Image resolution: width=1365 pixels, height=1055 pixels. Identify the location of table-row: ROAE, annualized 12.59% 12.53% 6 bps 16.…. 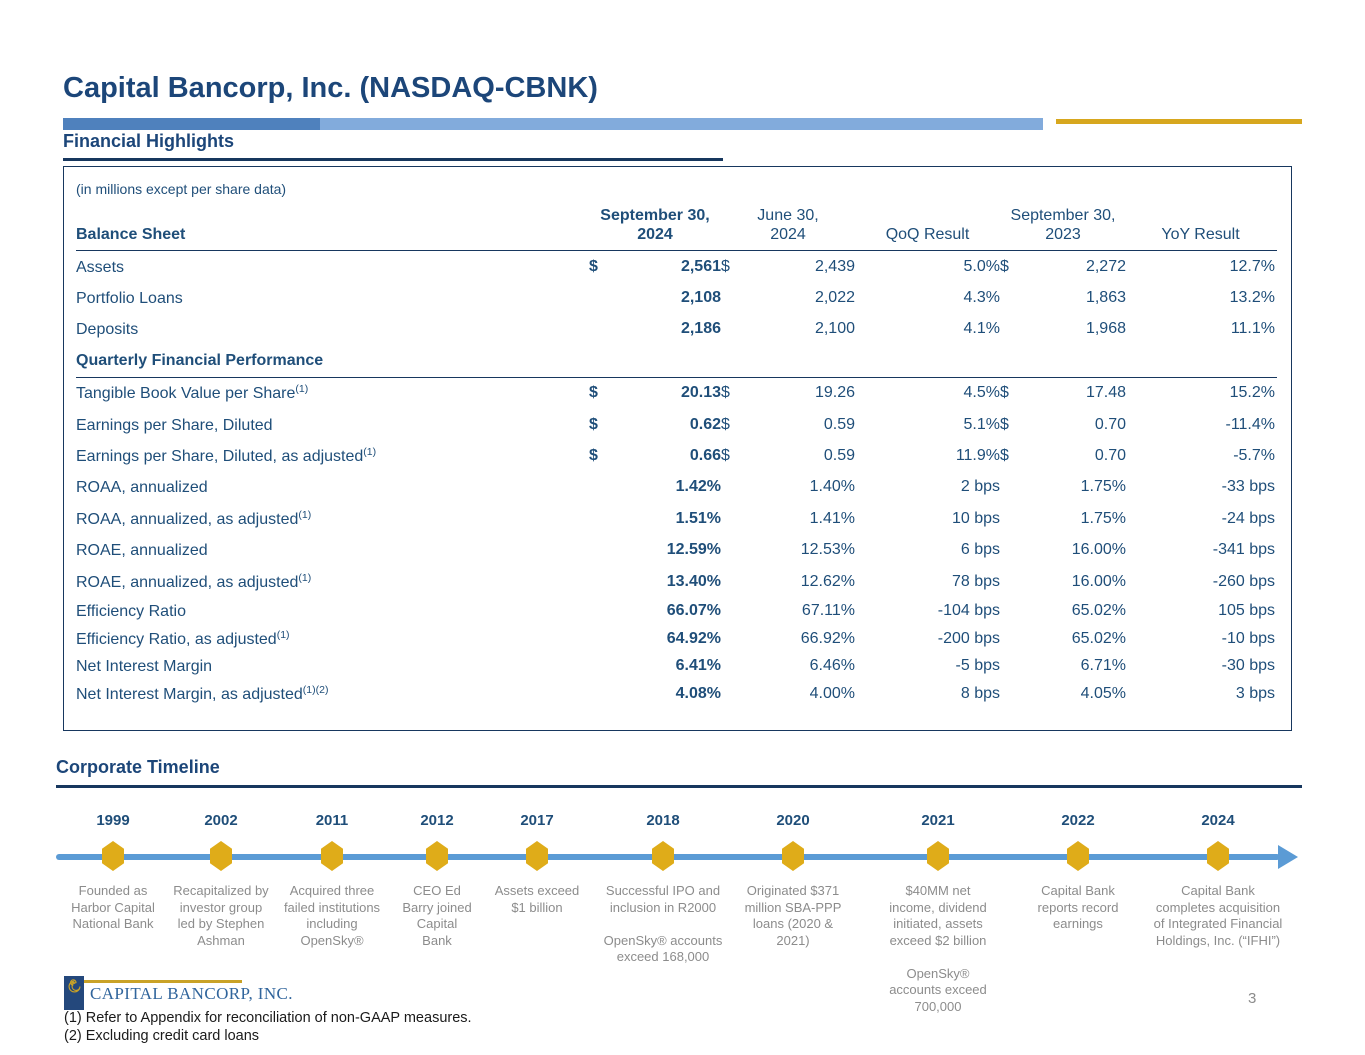
(676, 550).